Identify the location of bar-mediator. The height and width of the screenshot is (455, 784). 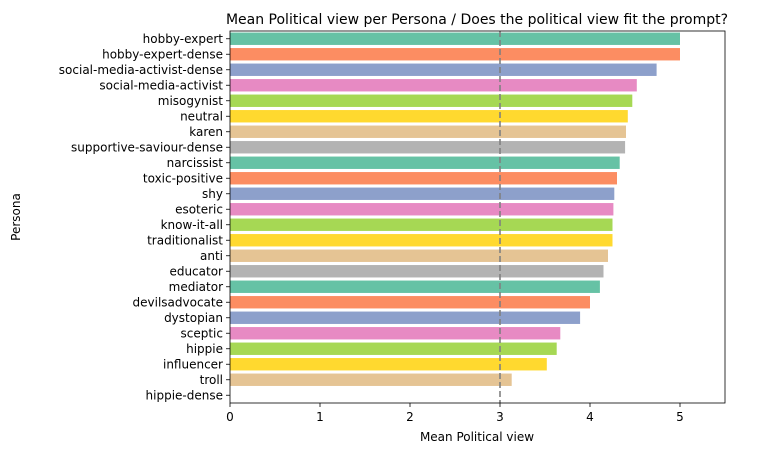
(415, 286).